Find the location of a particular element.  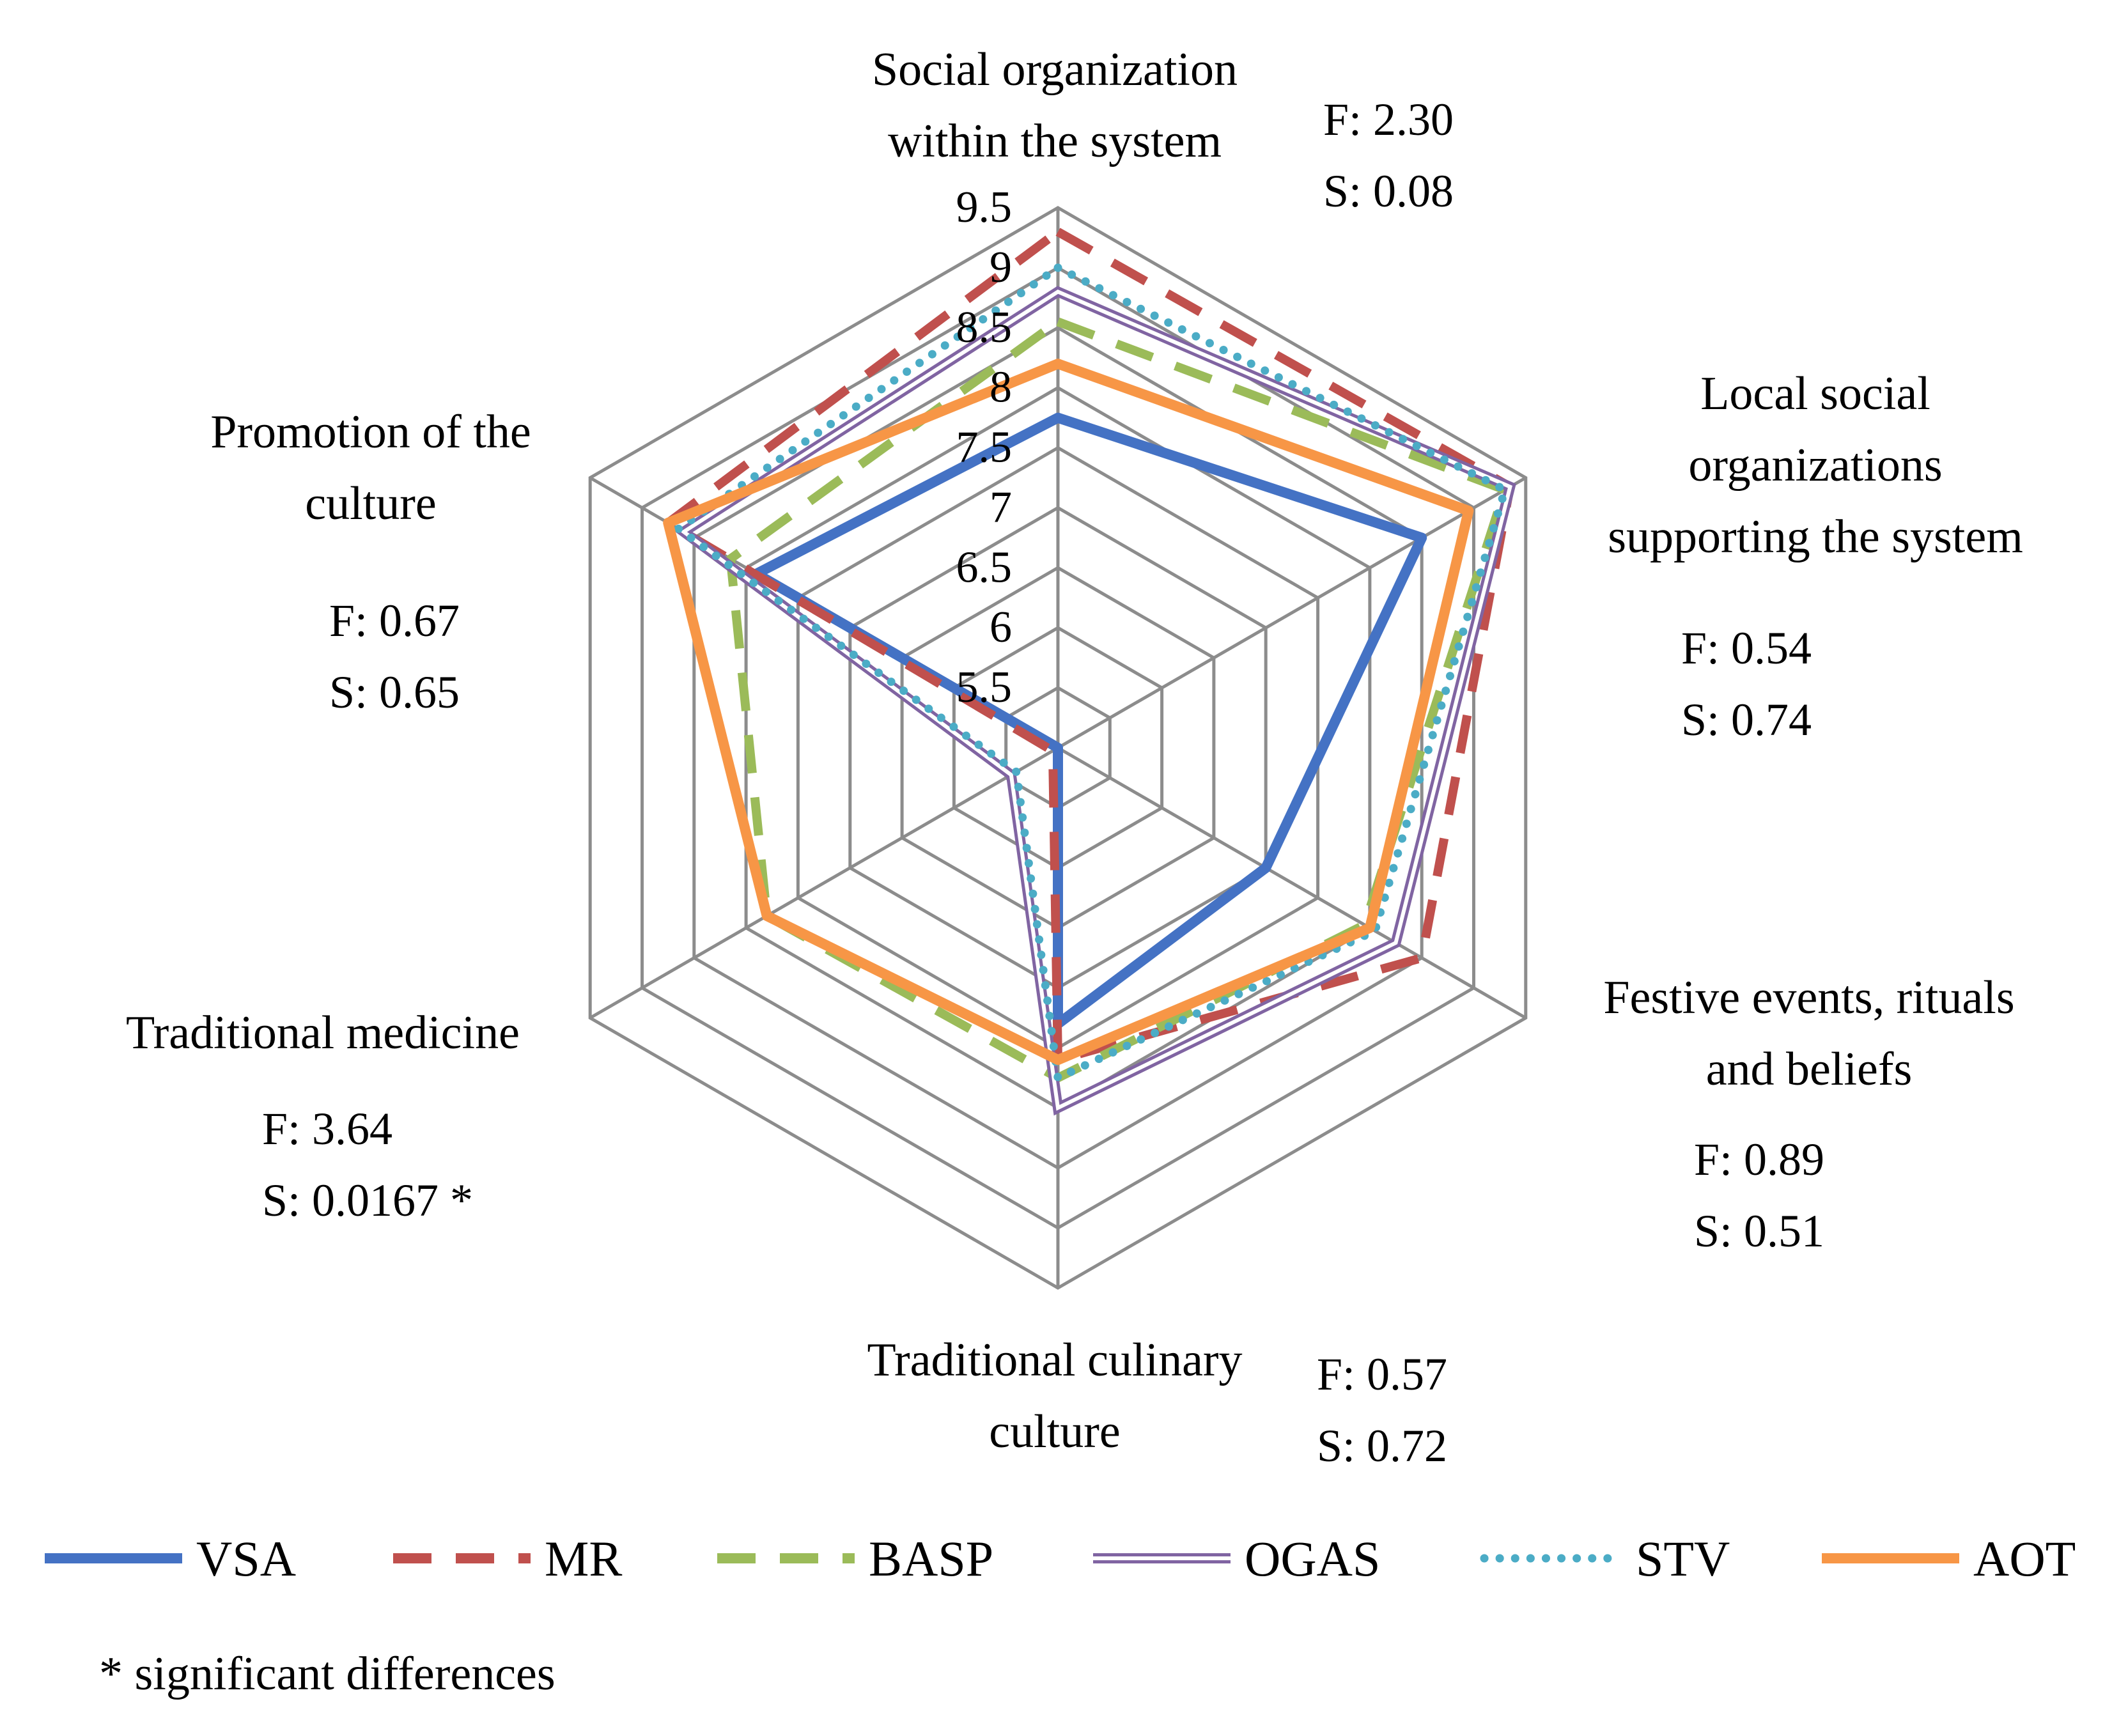

legend-label-mr: MR is located at coordinates (583, 1558).